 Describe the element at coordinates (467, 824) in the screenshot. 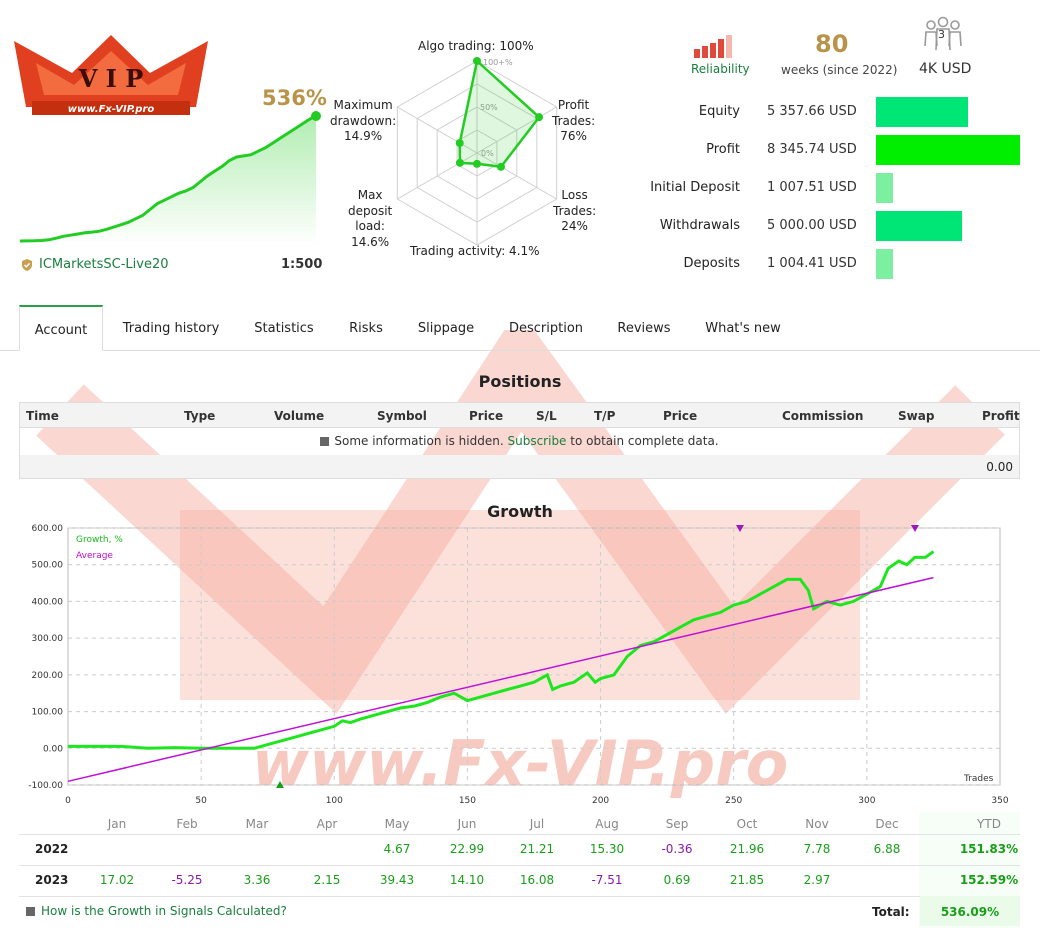

I see `month-header: Jun` at that location.